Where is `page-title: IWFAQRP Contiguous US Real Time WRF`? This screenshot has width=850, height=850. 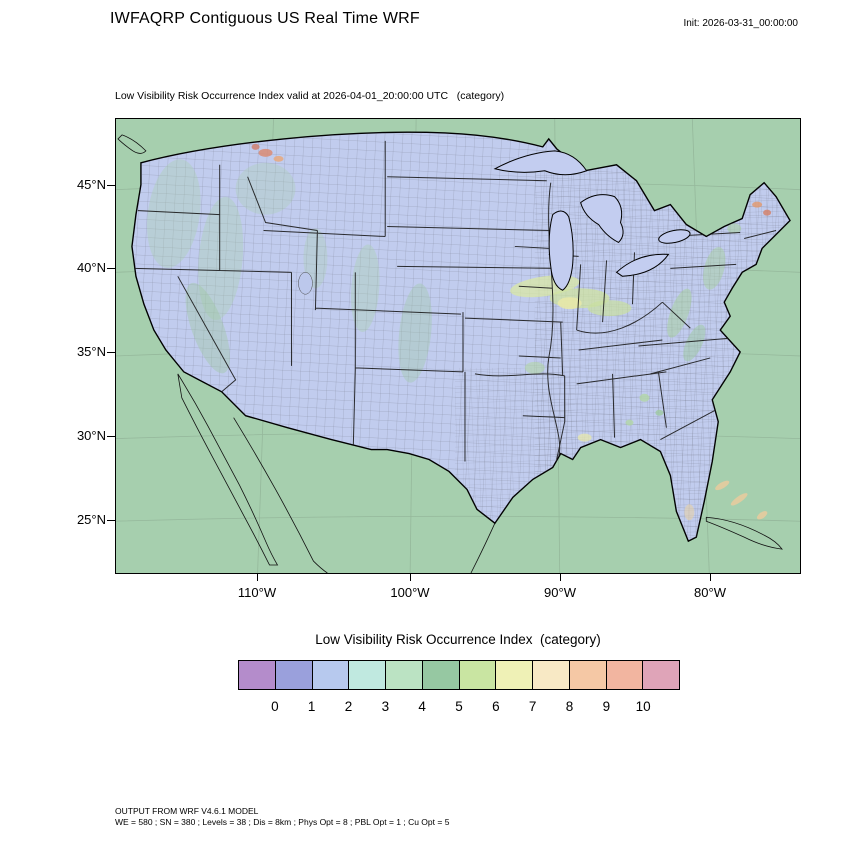
page-title: IWFAQRP Contiguous US Real Time WRF is located at coordinates (265, 18).